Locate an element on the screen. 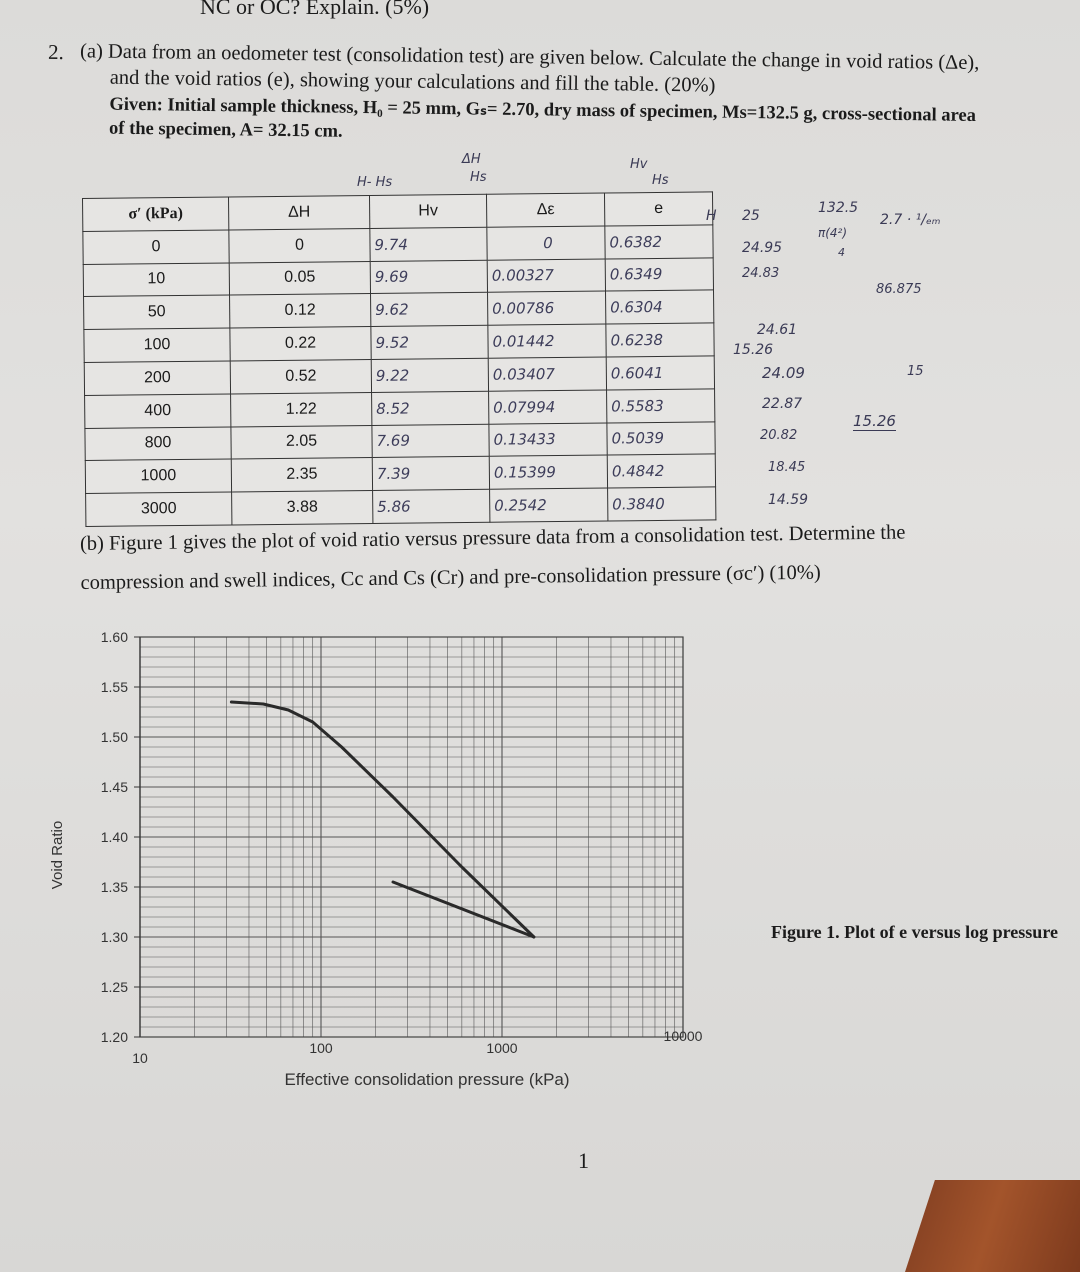  note-hs: Hs is located at coordinates (478, 177).